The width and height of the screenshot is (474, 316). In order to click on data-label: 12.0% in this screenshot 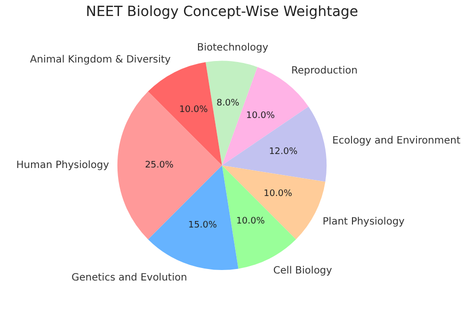, I will do `click(283, 152)`.